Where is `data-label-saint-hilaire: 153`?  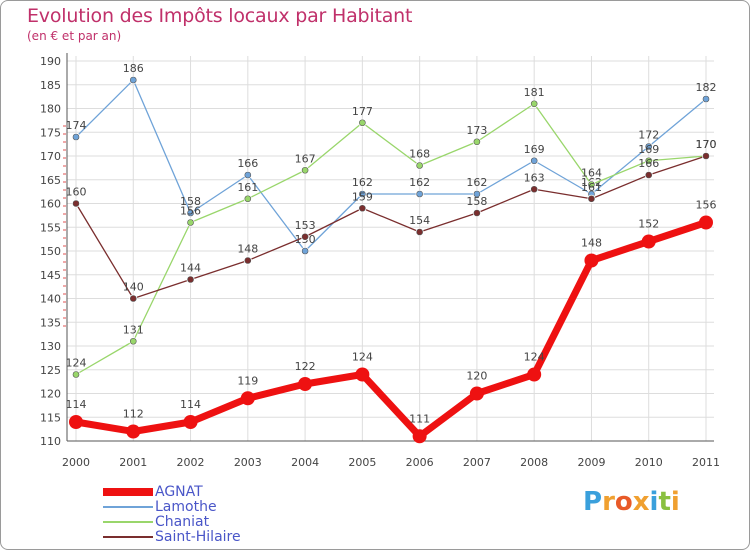 data-label-saint-hilaire: 153 is located at coordinates (305, 225).